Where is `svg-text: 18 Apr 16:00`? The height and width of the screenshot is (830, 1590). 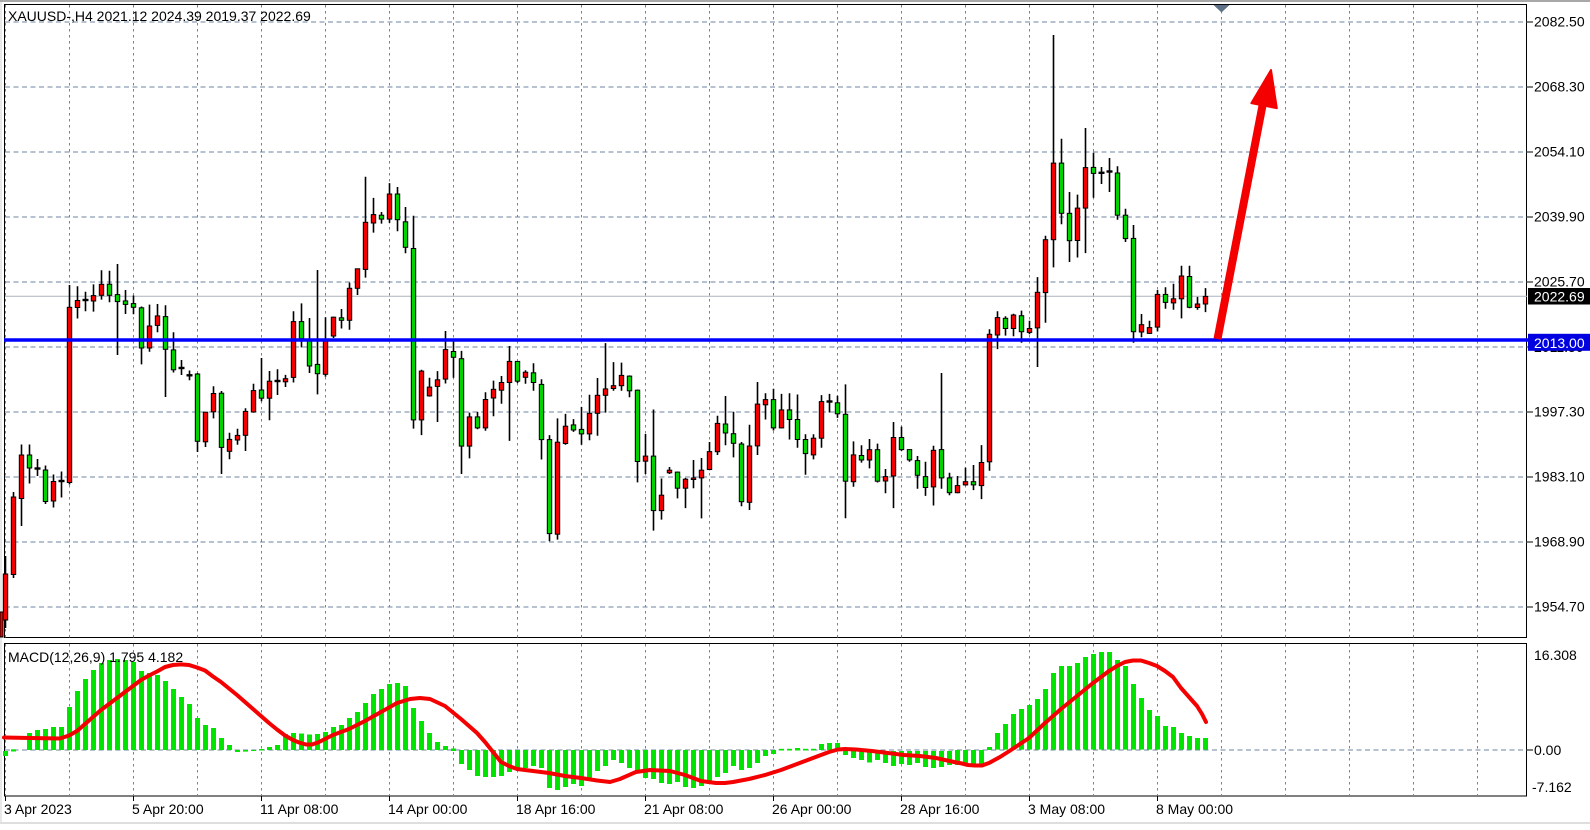 svg-text: 18 Apr 16:00 is located at coordinates (556, 809).